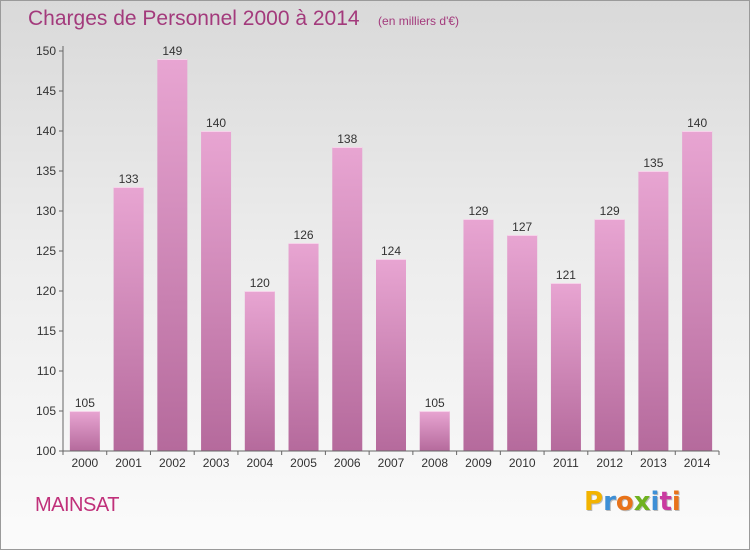  Describe the element at coordinates (260, 283) in the screenshot. I see `data-label-2004: 120` at that location.